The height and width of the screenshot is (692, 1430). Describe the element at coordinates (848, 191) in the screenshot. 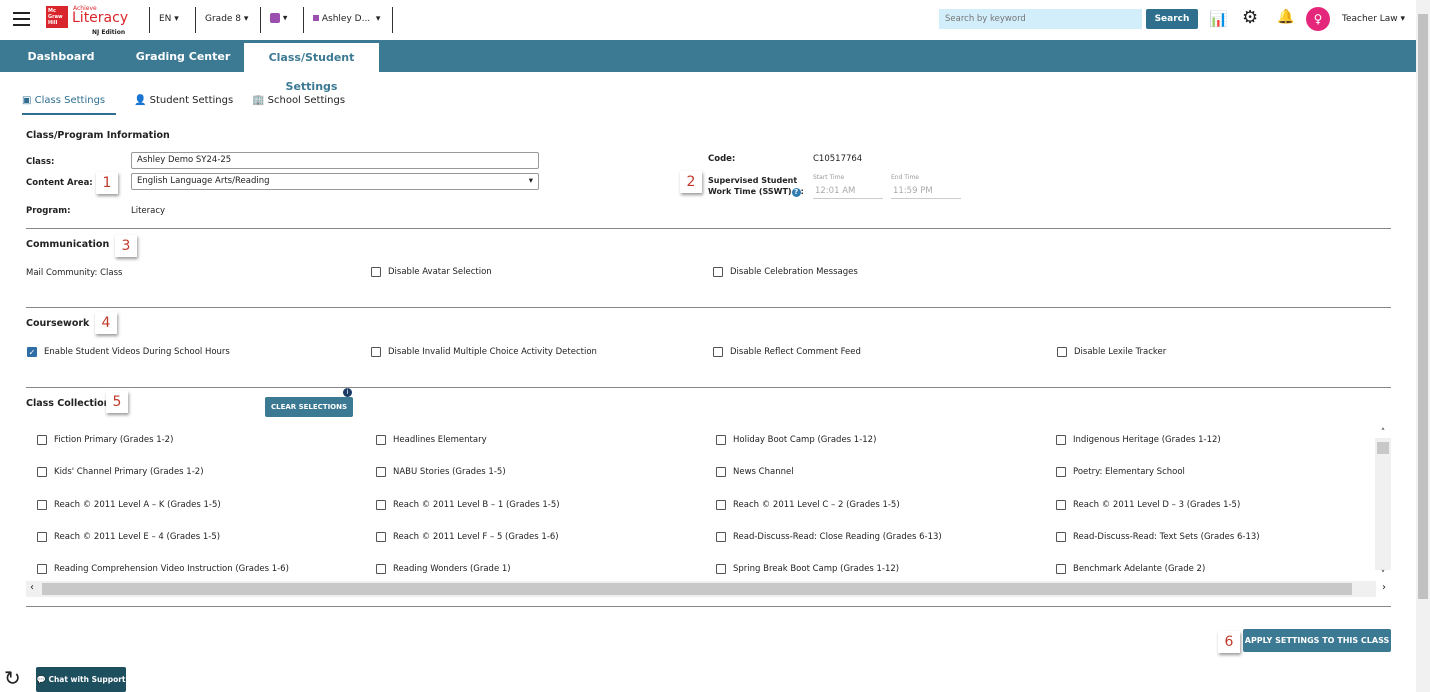

I see `start-time-input: 12:01 AM` at that location.